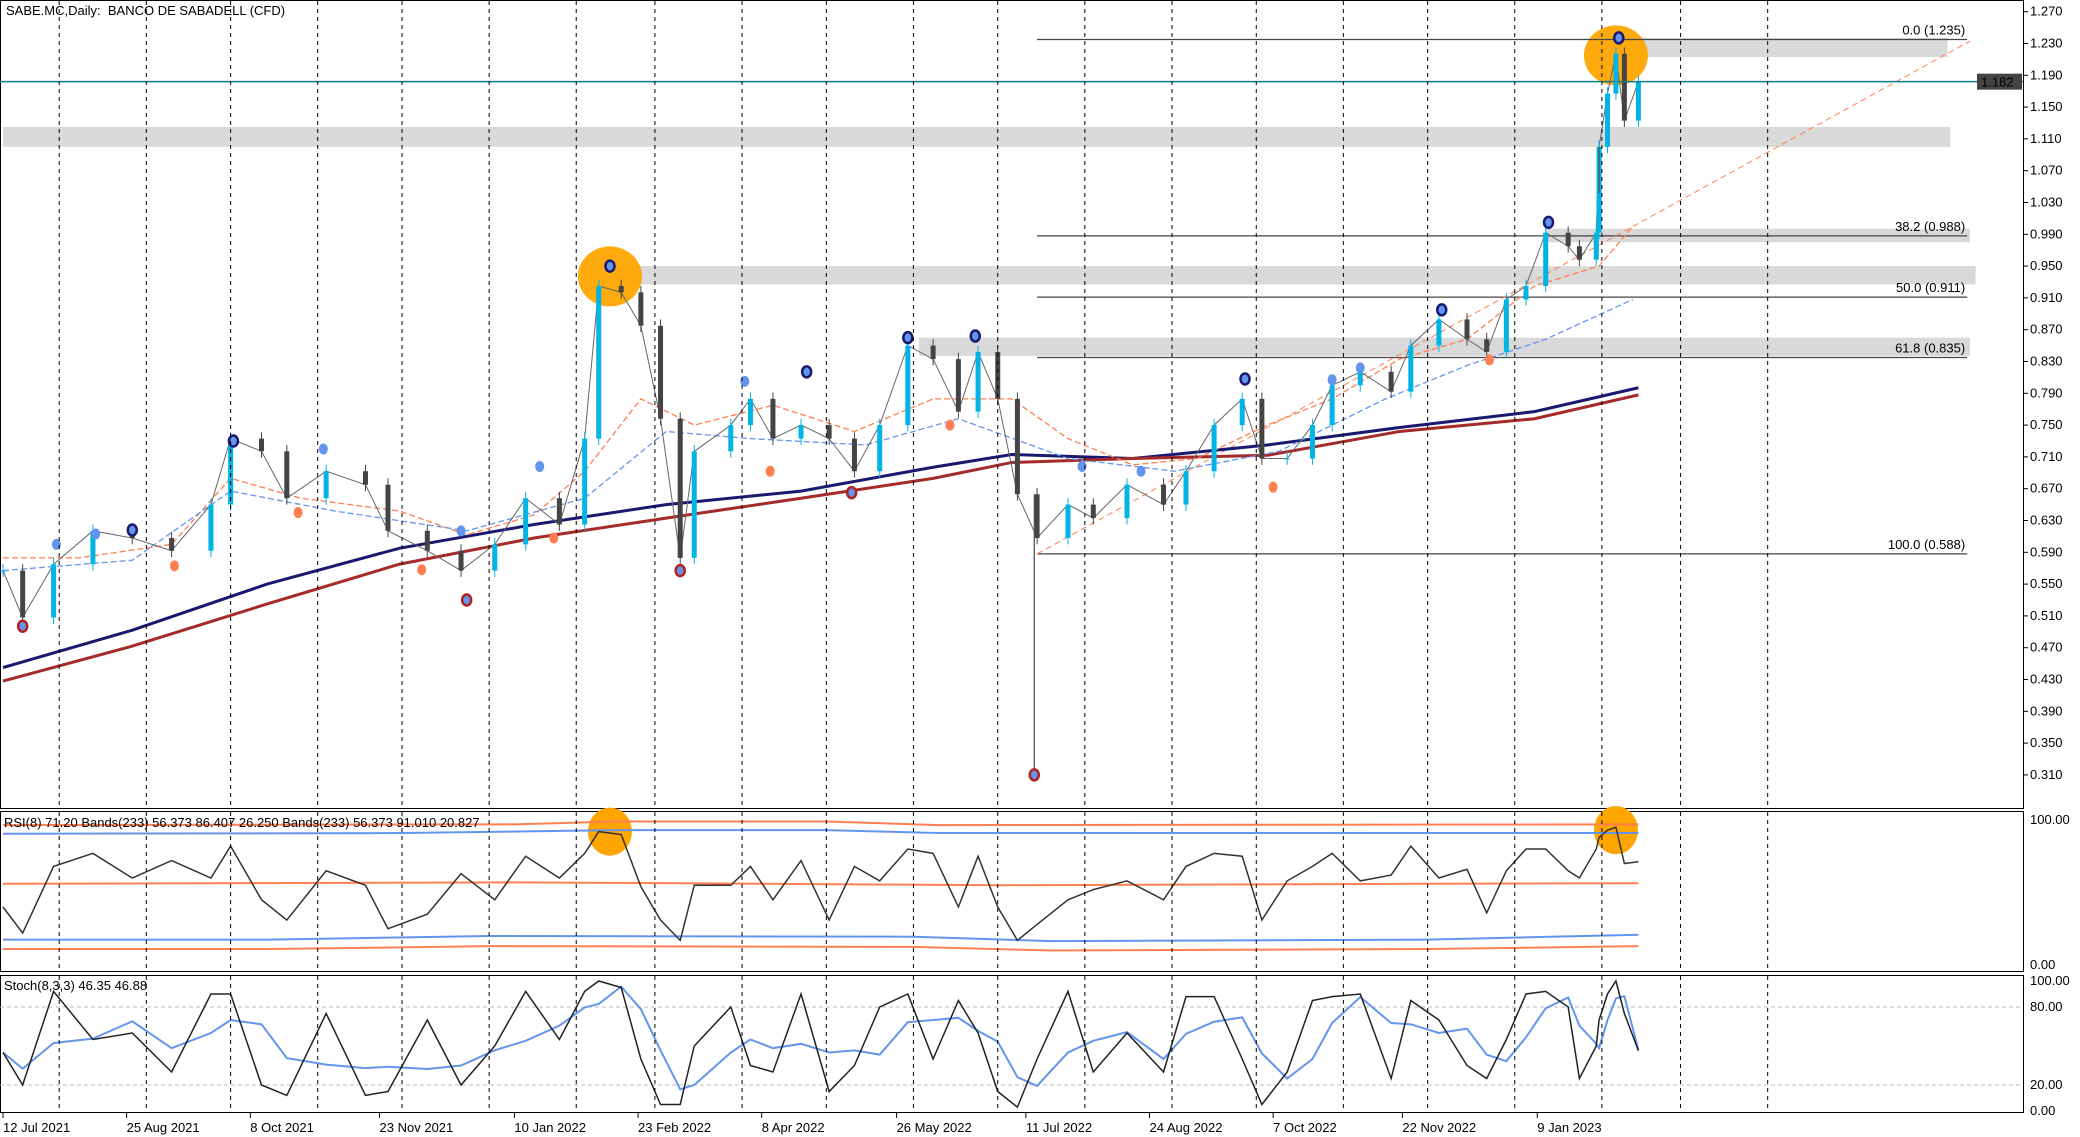 The height and width of the screenshot is (1137, 2080). I want to click on price-tick-label: 0.830, so click(2046, 361).